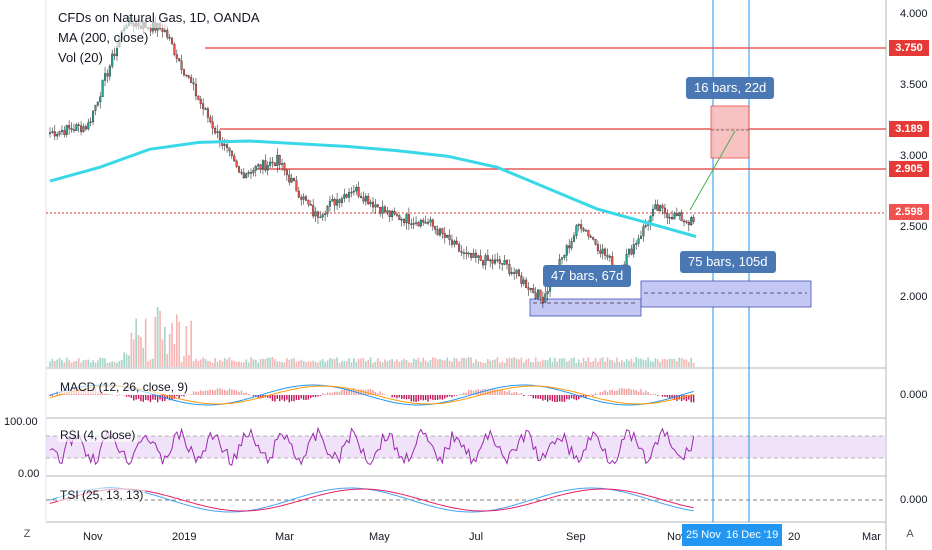 The height and width of the screenshot is (550, 932). I want to click on projection-box, so click(730, 132).